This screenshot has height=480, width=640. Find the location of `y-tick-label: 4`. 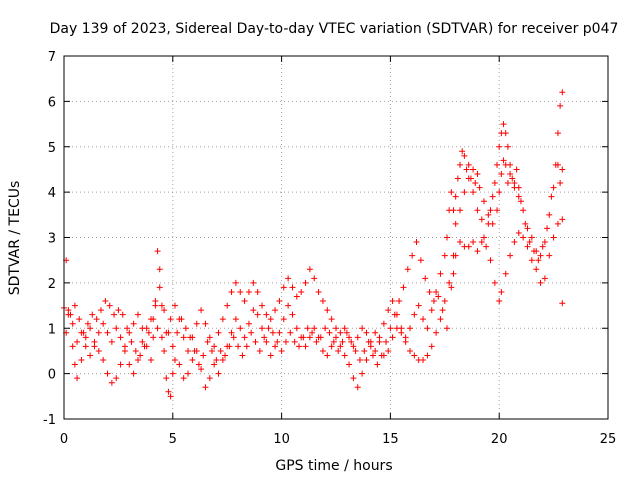

y-tick-label: 4 is located at coordinates (52, 193).